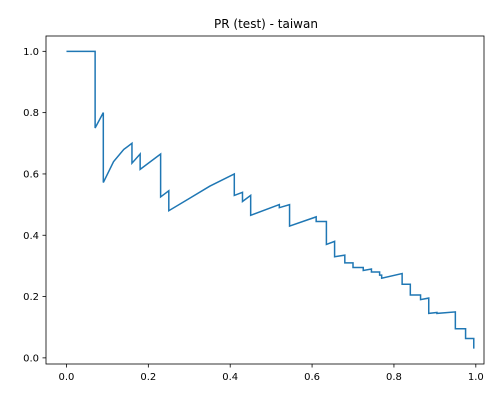  What do you see at coordinates (31, 297) in the screenshot?
I see `y-tick-label-1: 0.2` at bounding box center [31, 297].